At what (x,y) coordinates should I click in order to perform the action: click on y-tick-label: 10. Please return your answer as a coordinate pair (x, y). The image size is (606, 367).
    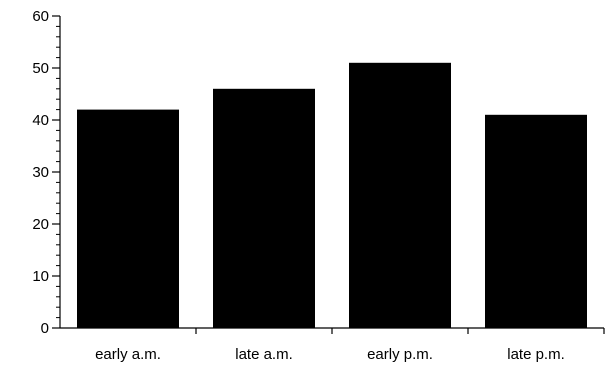
    Looking at the image, I should click on (40, 276).